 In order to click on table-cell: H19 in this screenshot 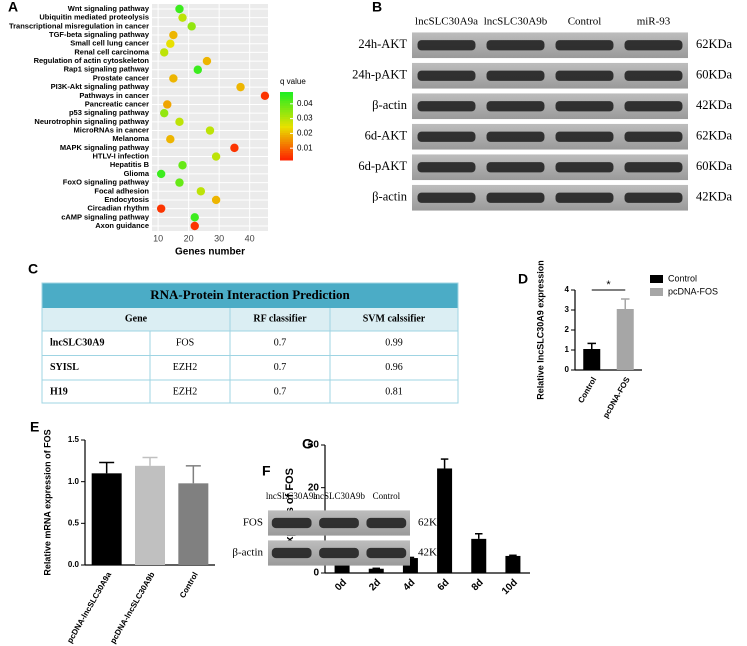, I will do `click(59, 391)`.